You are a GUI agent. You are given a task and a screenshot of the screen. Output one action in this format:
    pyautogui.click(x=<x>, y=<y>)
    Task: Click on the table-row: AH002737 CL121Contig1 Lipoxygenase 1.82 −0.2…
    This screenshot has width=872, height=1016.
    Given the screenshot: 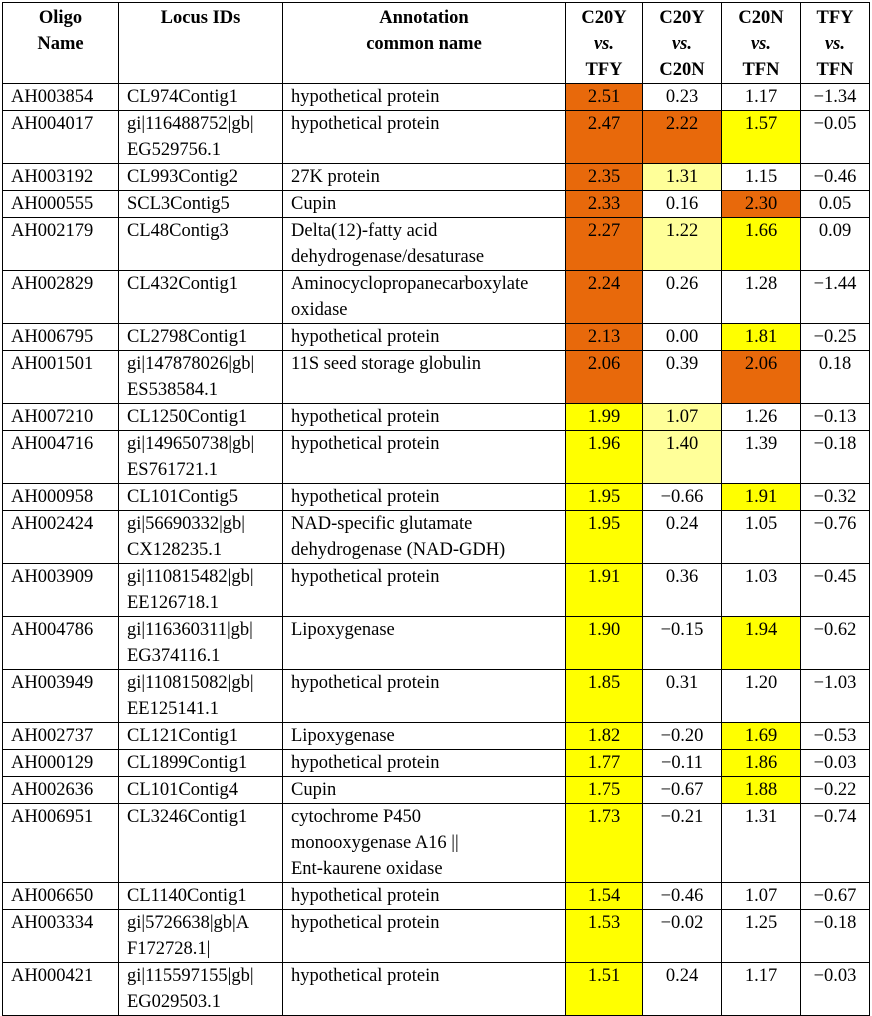 What is the action you would take?
    pyautogui.click(x=436, y=736)
    